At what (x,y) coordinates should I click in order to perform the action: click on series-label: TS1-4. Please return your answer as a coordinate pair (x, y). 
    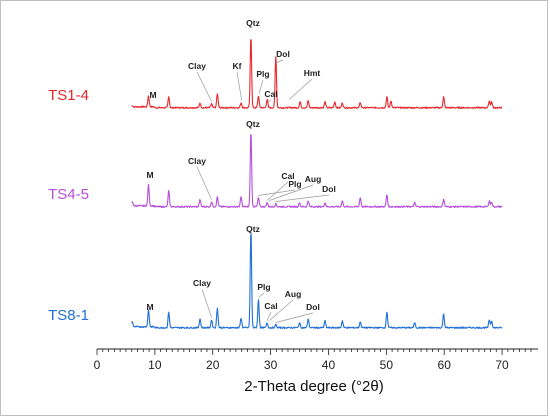
    Looking at the image, I should click on (68, 95).